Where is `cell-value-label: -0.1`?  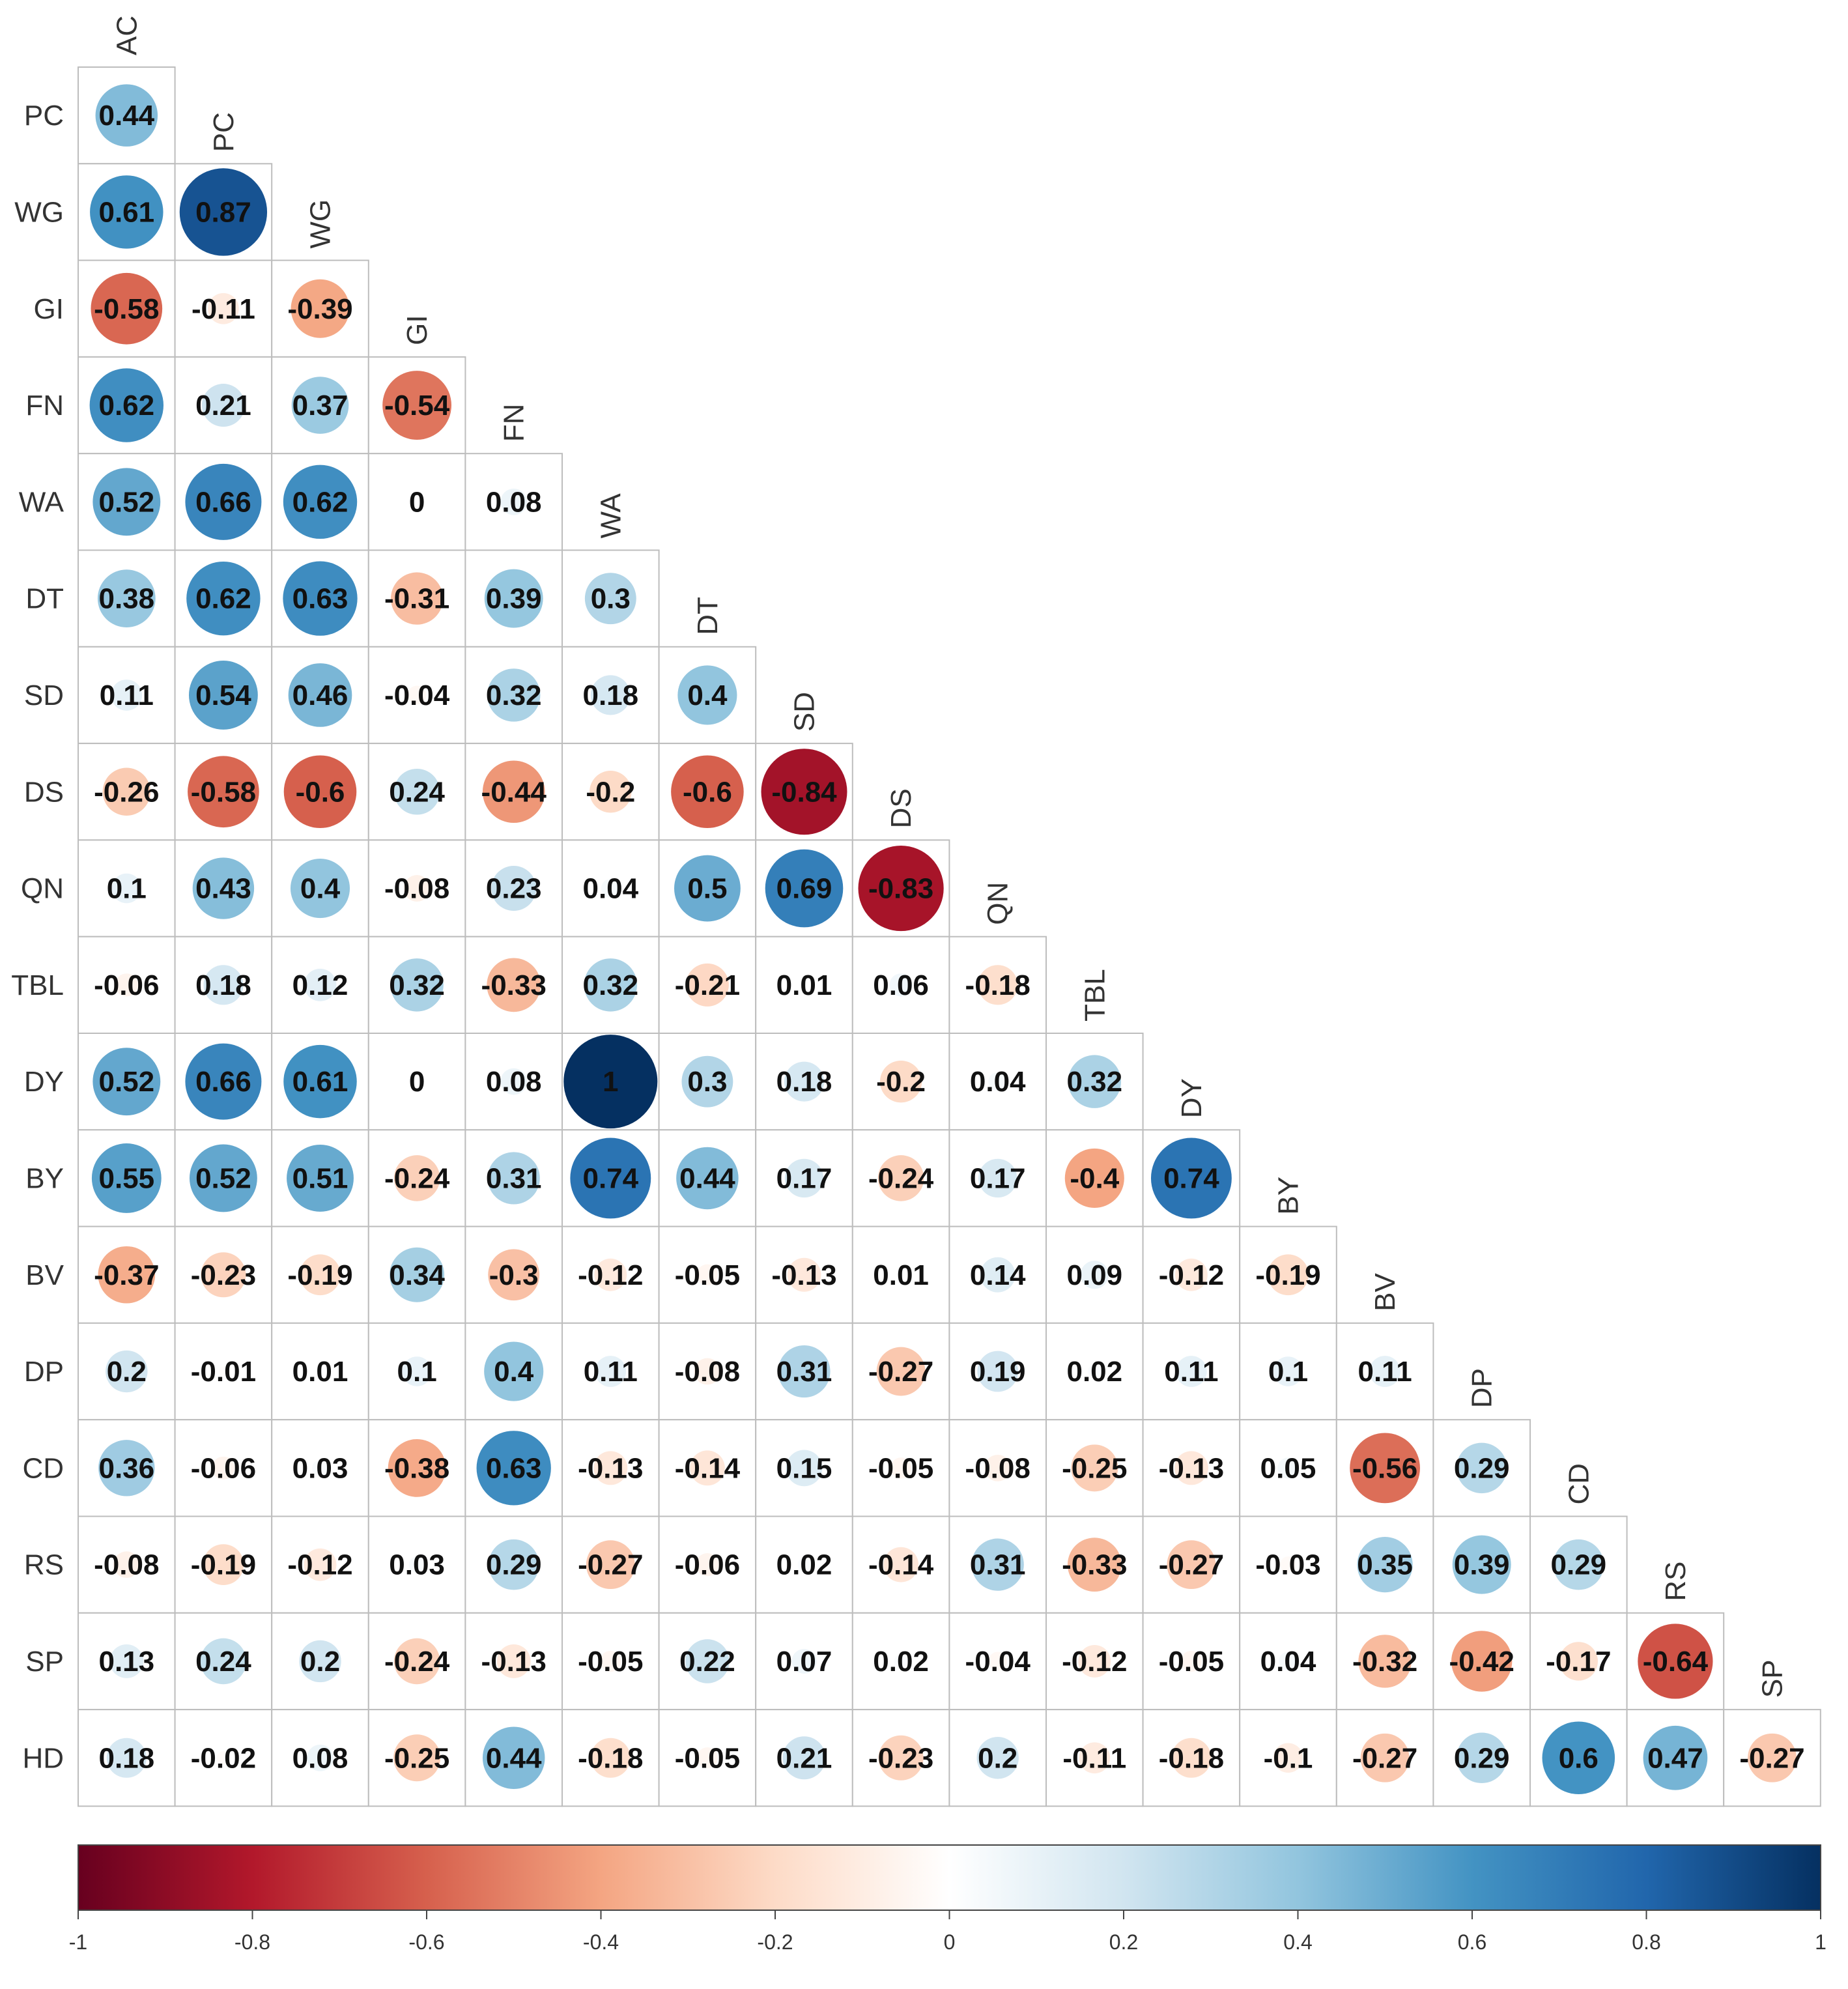
cell-value-label: -0.1 is located at coordinates (1288, 1758).